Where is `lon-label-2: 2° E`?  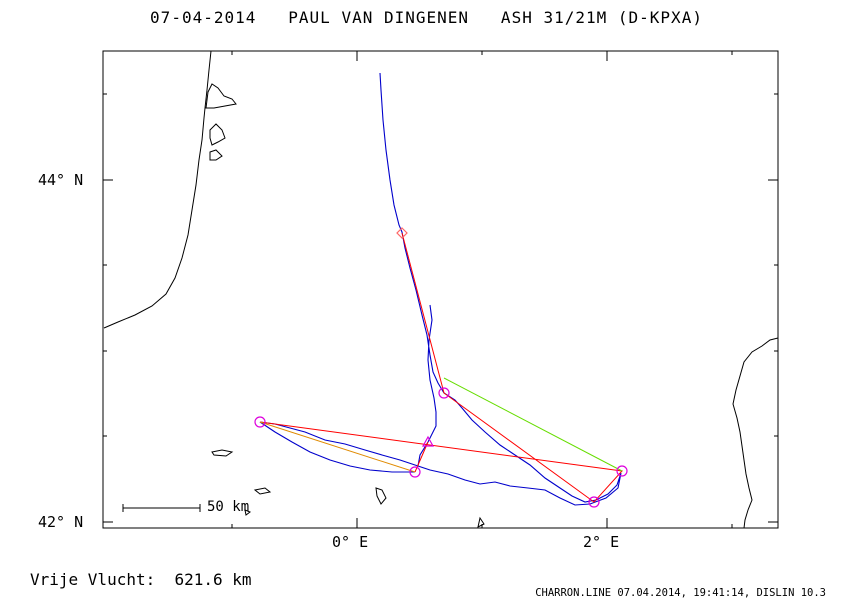
lon-label-2: 2° E is located at coordinates (601, 542).